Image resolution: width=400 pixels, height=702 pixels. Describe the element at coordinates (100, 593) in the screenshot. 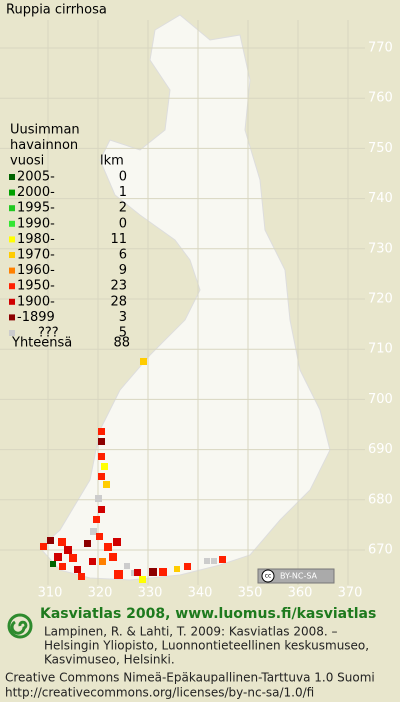

I see `x-grid-label: 320` at that location.